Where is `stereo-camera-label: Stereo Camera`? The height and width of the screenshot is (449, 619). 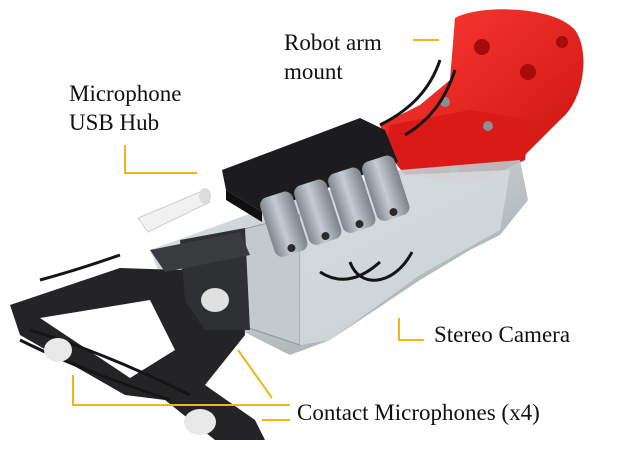 stereo-camera-label: Stereo Camera is located at coordinates (502, 334).